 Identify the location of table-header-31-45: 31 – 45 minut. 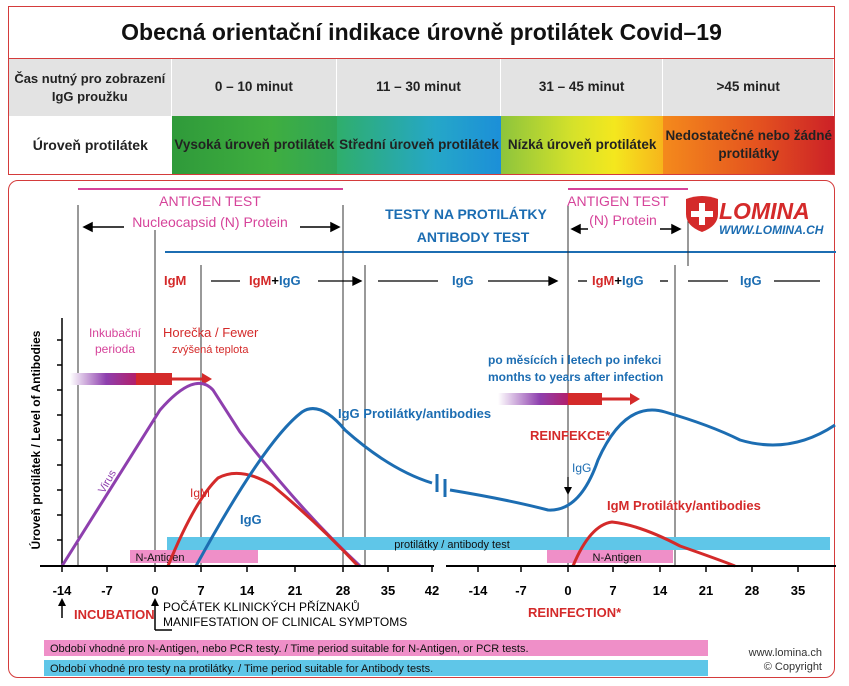
(582, 87).